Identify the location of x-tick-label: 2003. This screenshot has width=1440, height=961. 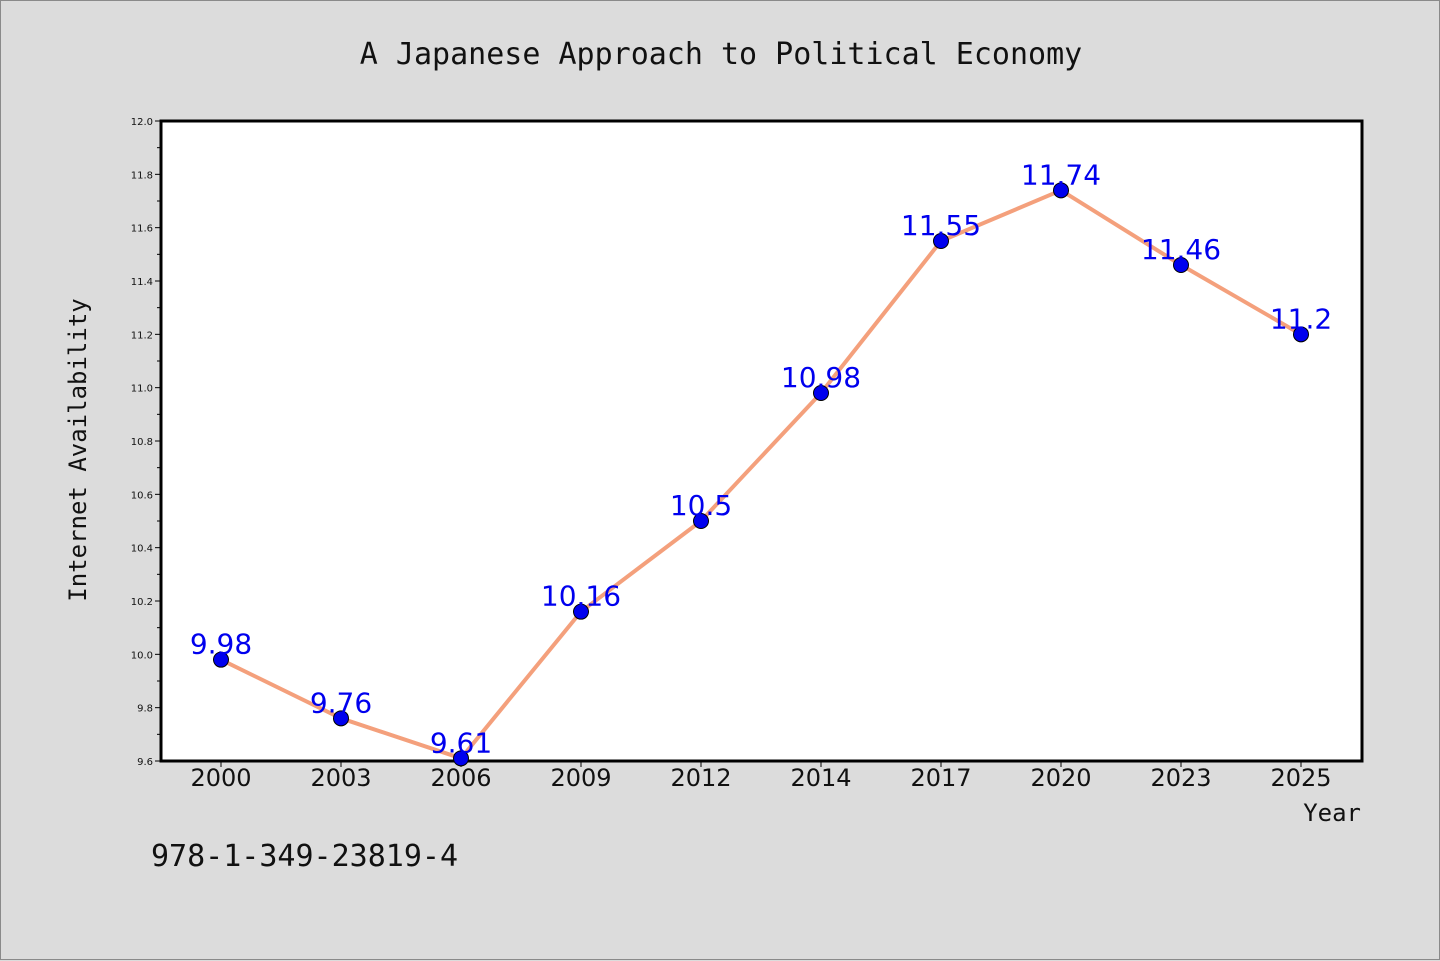
(340, 778).